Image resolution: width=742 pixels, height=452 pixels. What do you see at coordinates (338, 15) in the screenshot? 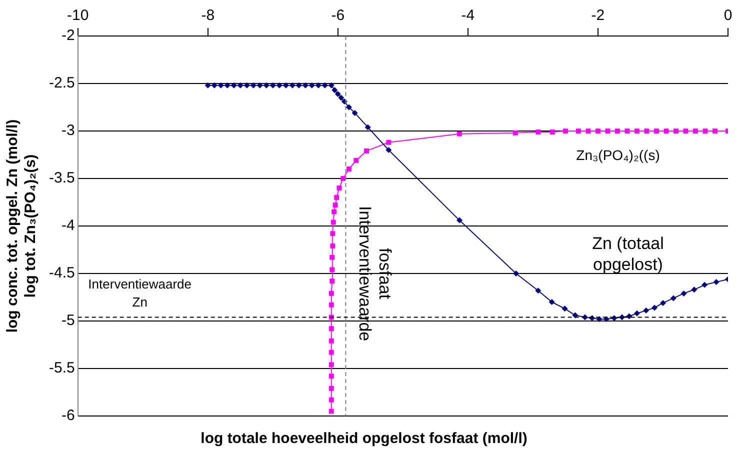
I see `x-tick-label: -6` at bounding box center [338, 15].